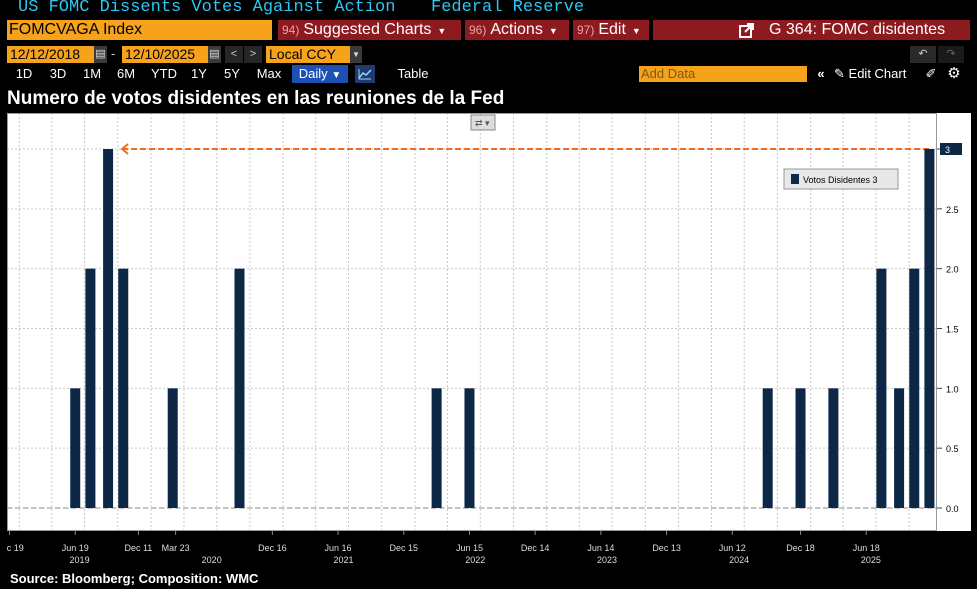 The image size is (977, 589). Describe the element at coordinates (952, 270) in the screenshot. I see `y-tick-label: 2.0` at that location.